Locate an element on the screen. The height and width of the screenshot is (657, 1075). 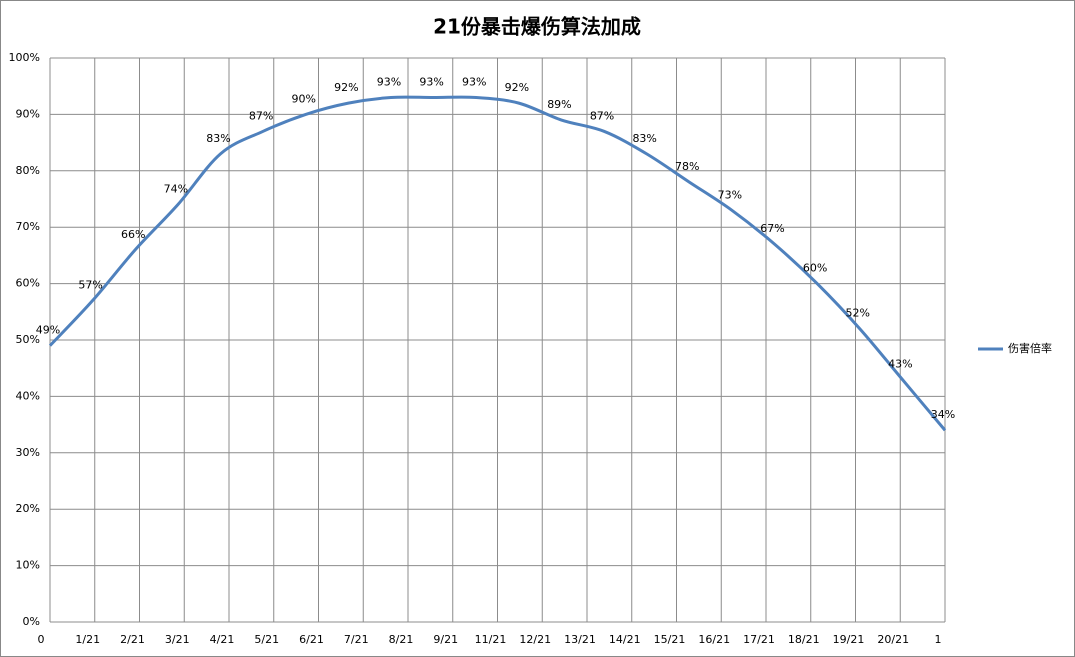
x-tick-label: 14/21 is located at coordinates (625, 639).